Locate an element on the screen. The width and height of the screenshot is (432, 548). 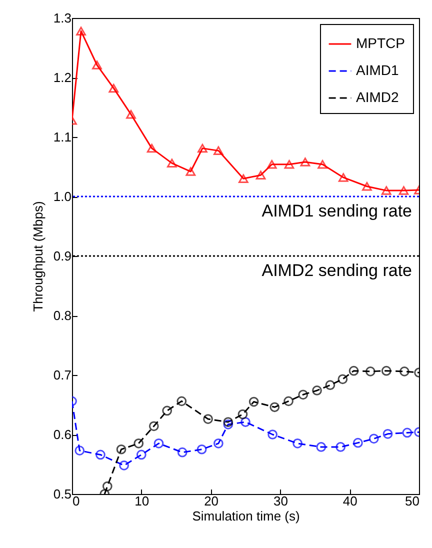
legend-label: AIMD2 is located at coordinates (377, 97).